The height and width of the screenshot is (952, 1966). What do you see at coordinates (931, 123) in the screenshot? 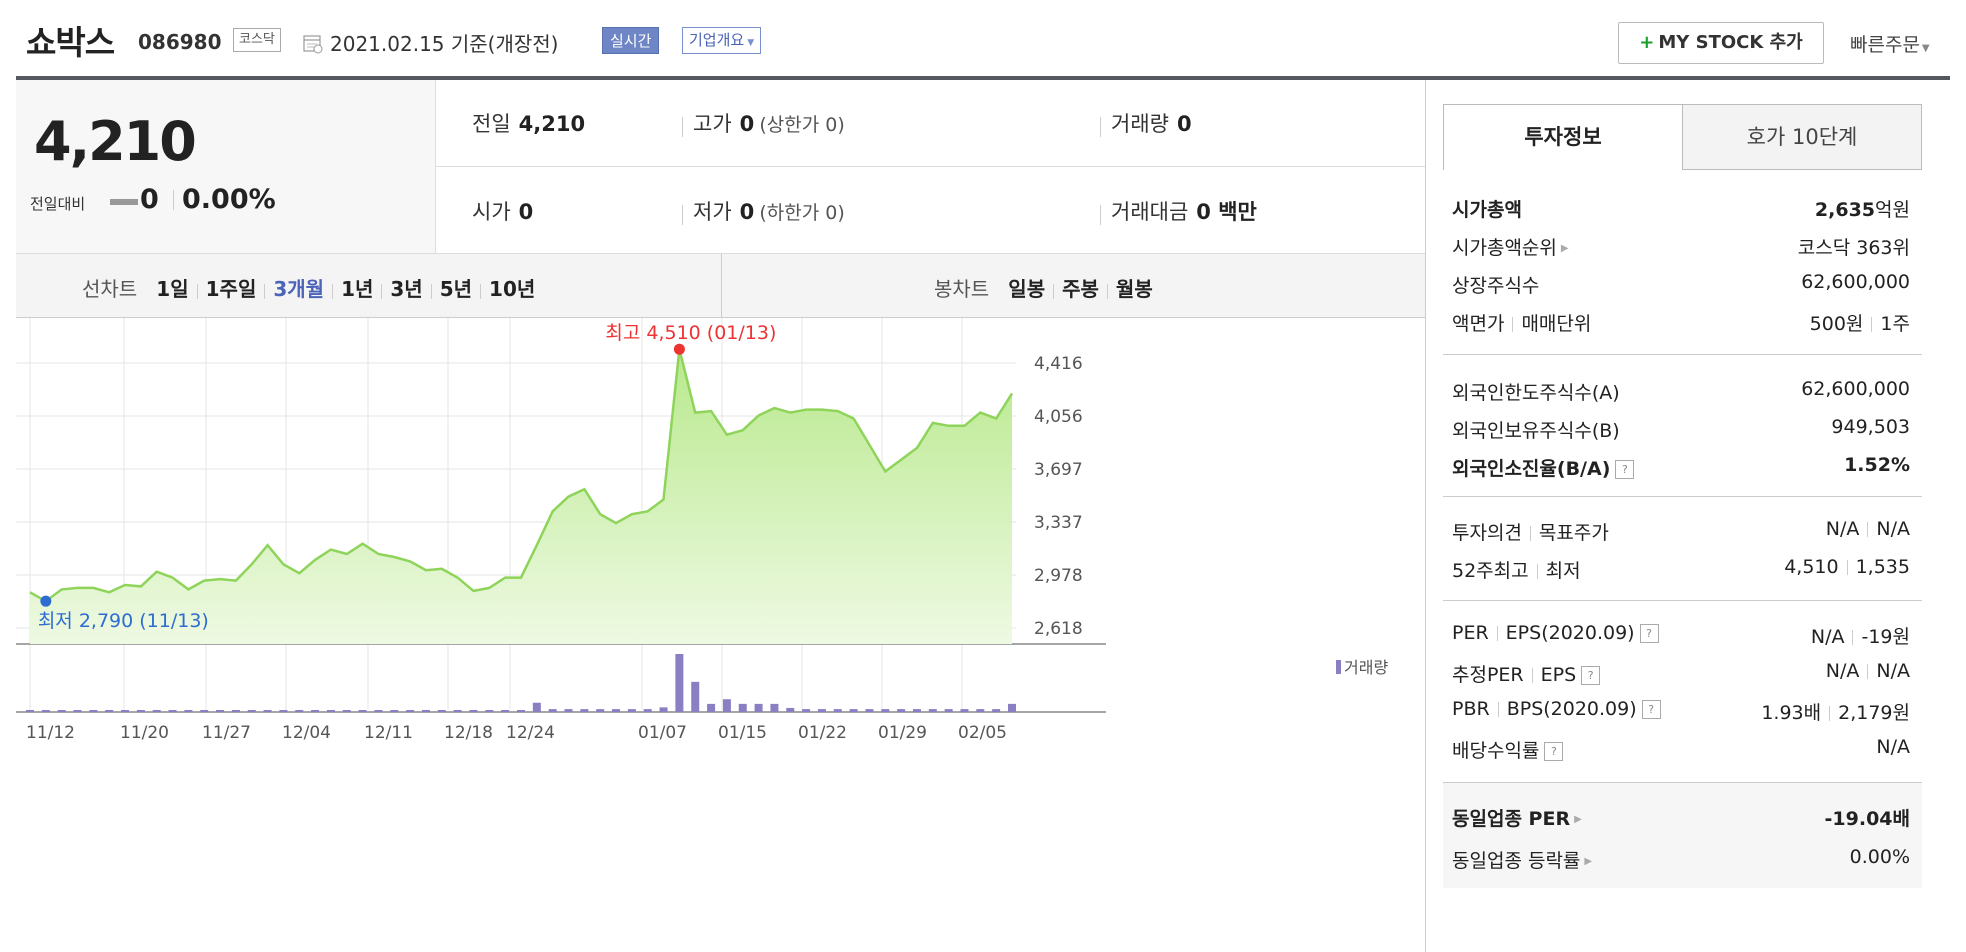
I see `summary-row: 전일 4,210 고가 0 (상한가 0) 거래량 0` at bounding box center [931, 123].